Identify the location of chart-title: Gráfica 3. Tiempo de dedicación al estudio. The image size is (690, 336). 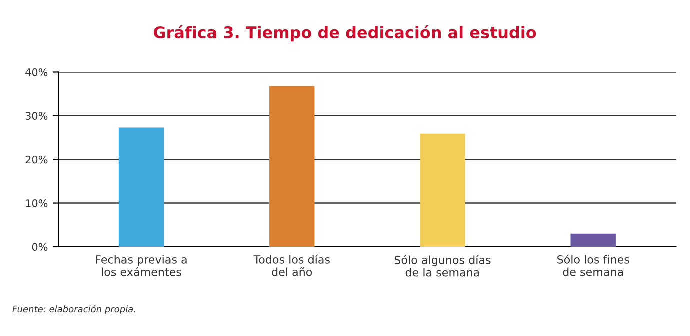
(345, 34).